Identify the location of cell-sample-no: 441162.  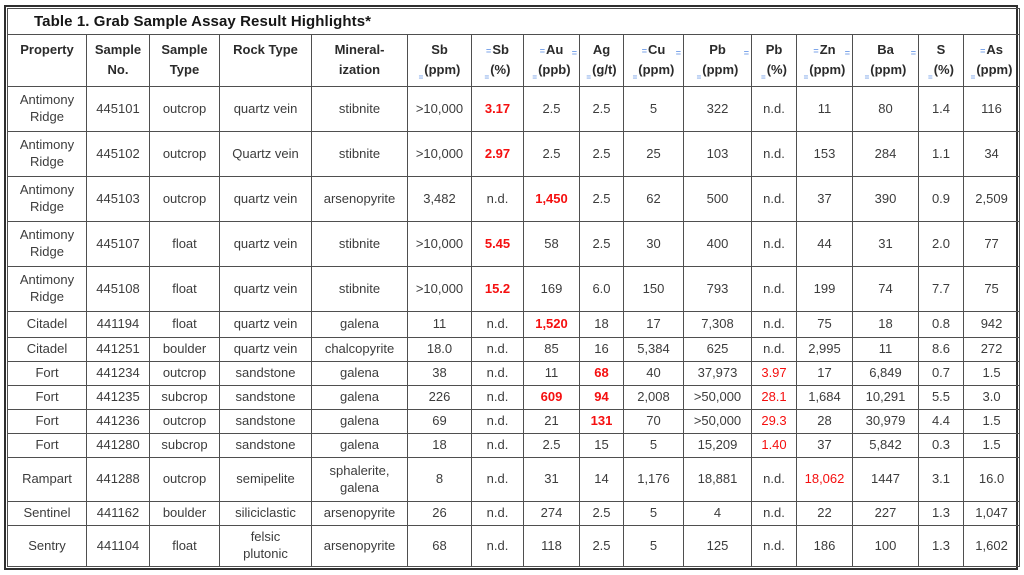
(118, 513).